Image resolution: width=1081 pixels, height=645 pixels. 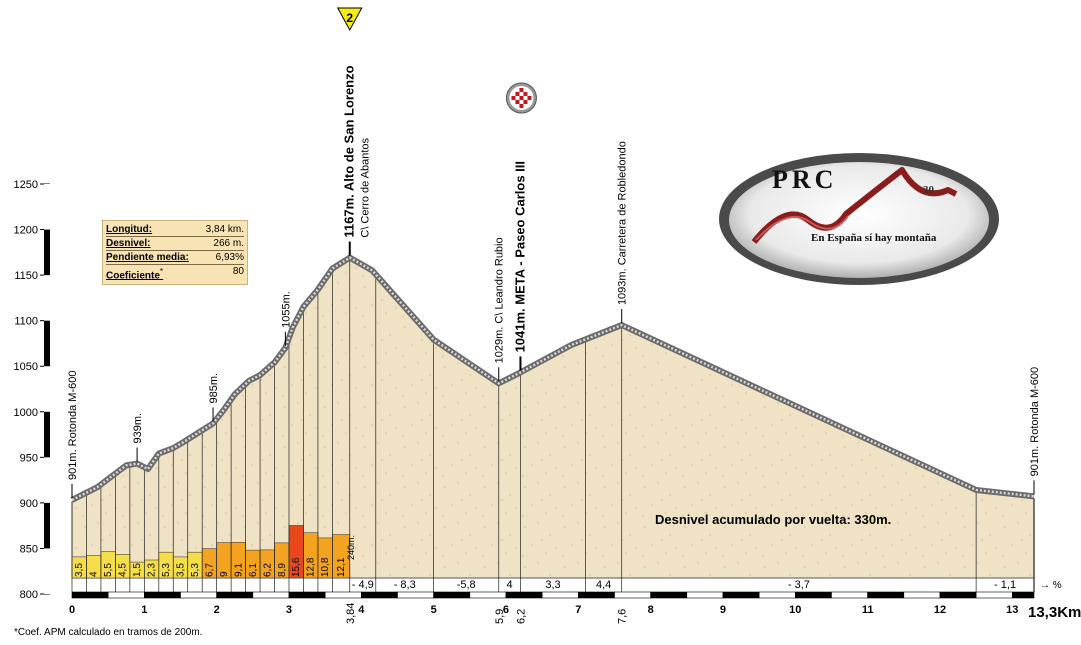 I want to click on annotation-label: 985m., so click(x=214, y=388).